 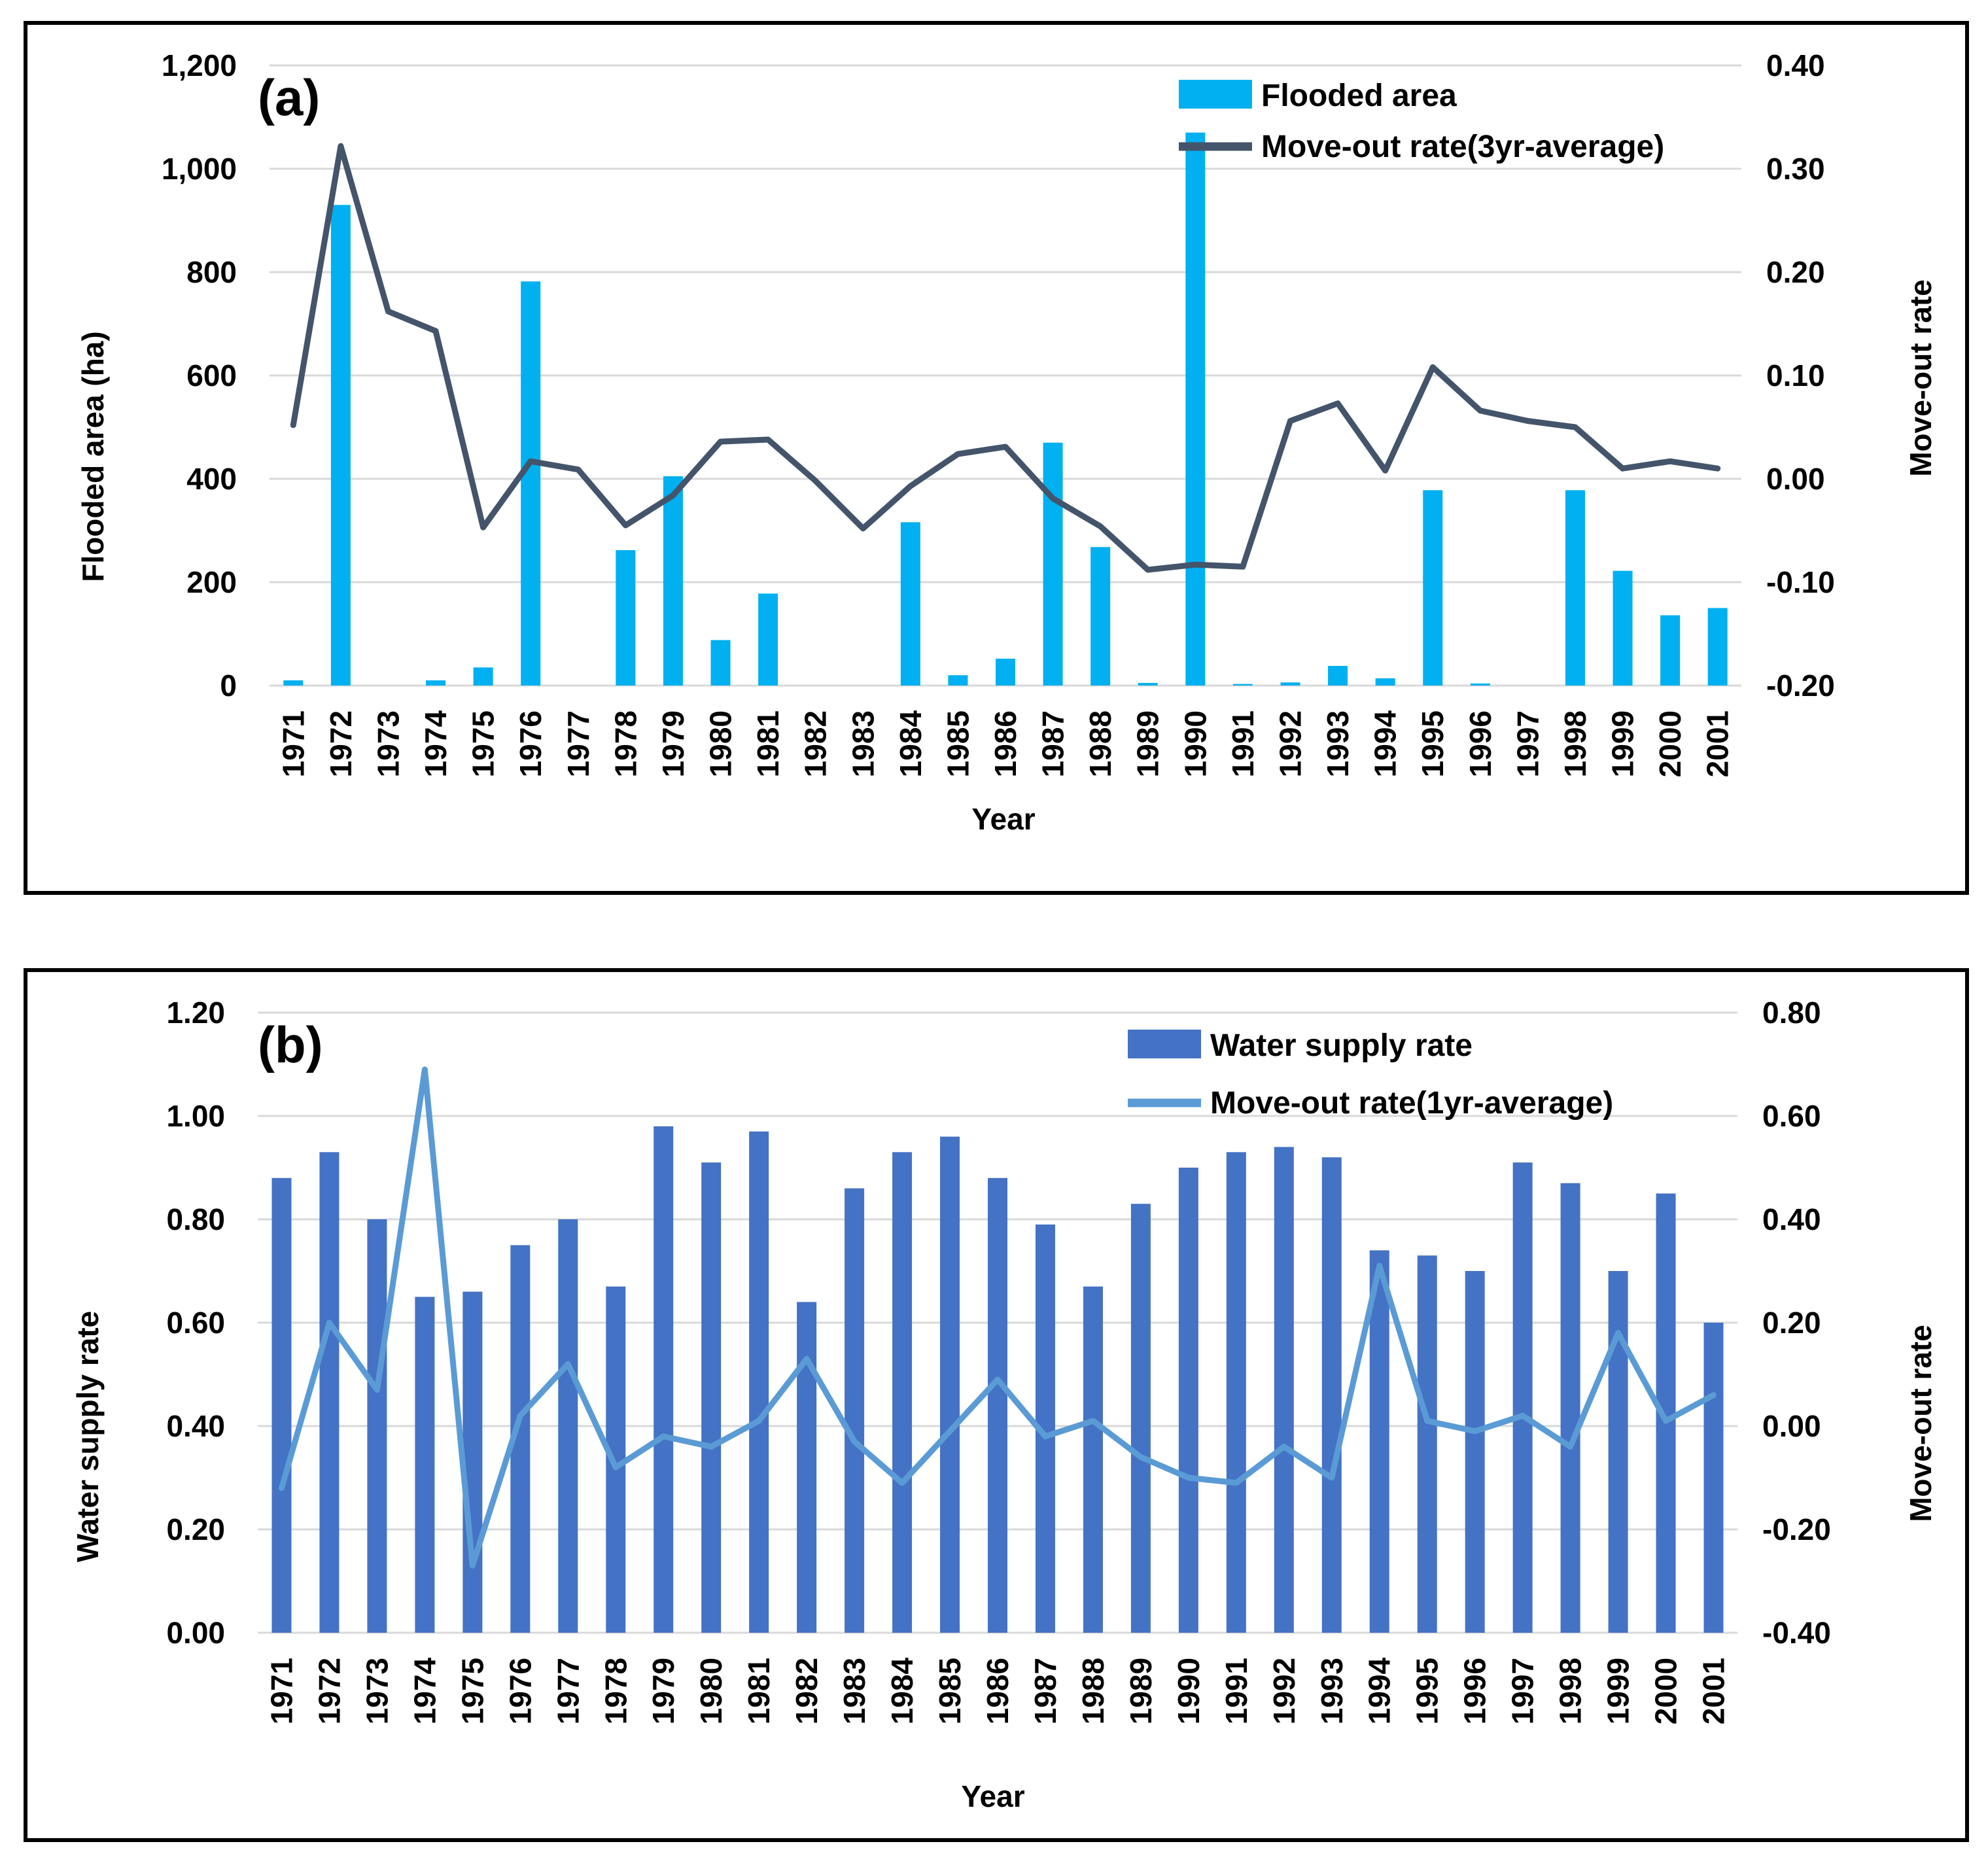 I want to click on y2-tick-label: -0.10, so click(x=1801, y=582).